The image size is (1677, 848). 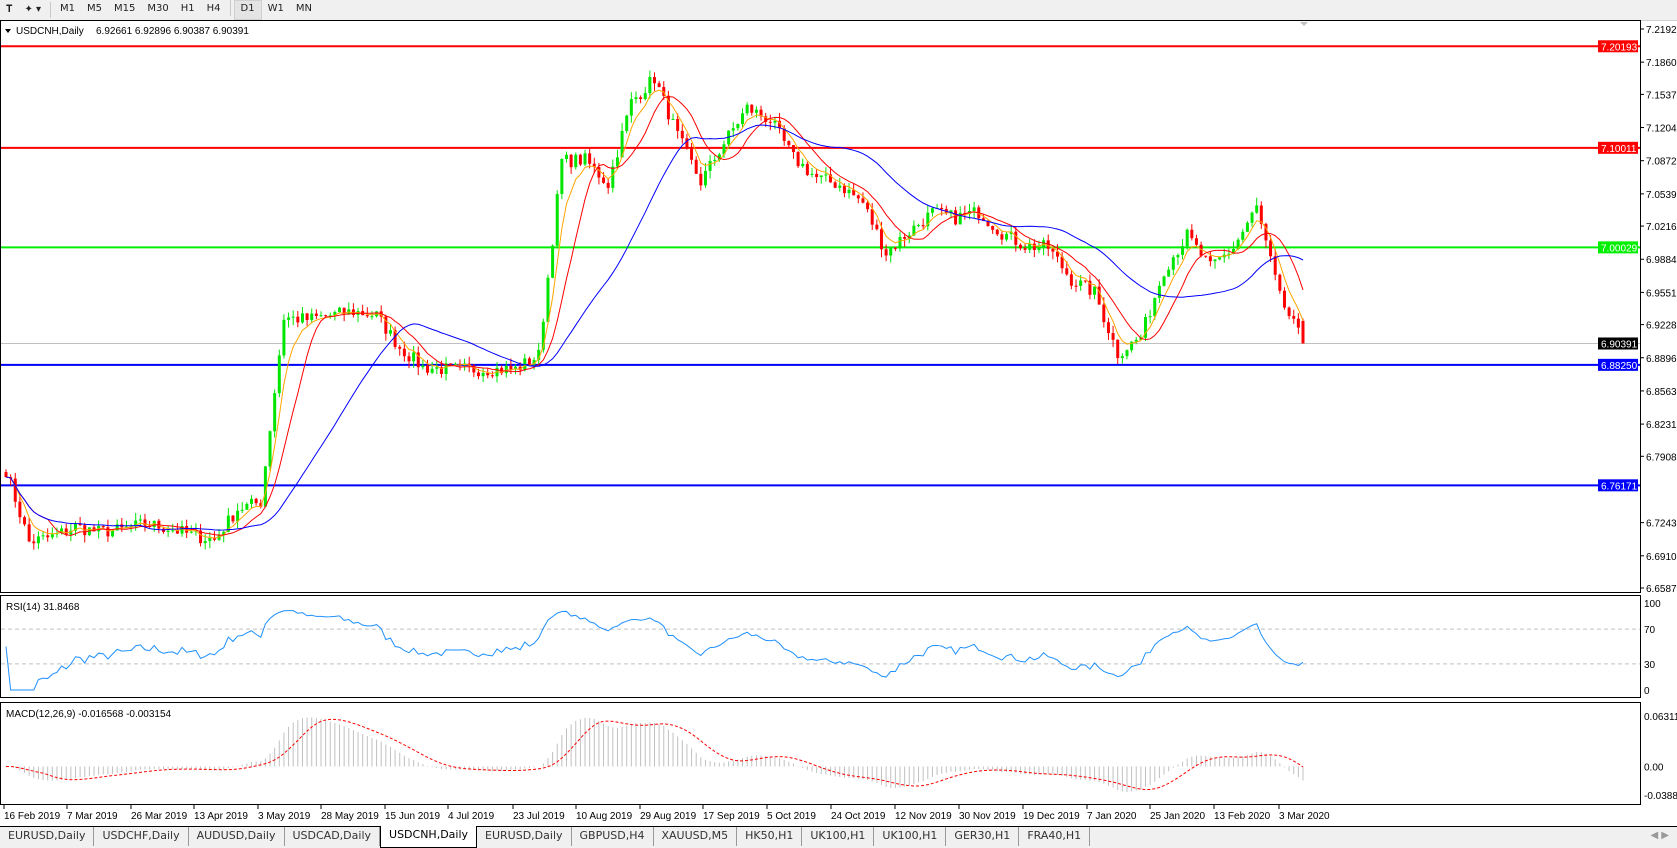 What do you see at coordinates (187, 8) in the screenshot?
I see `timeframe-h1: H1` at bounding box center [187, 8].